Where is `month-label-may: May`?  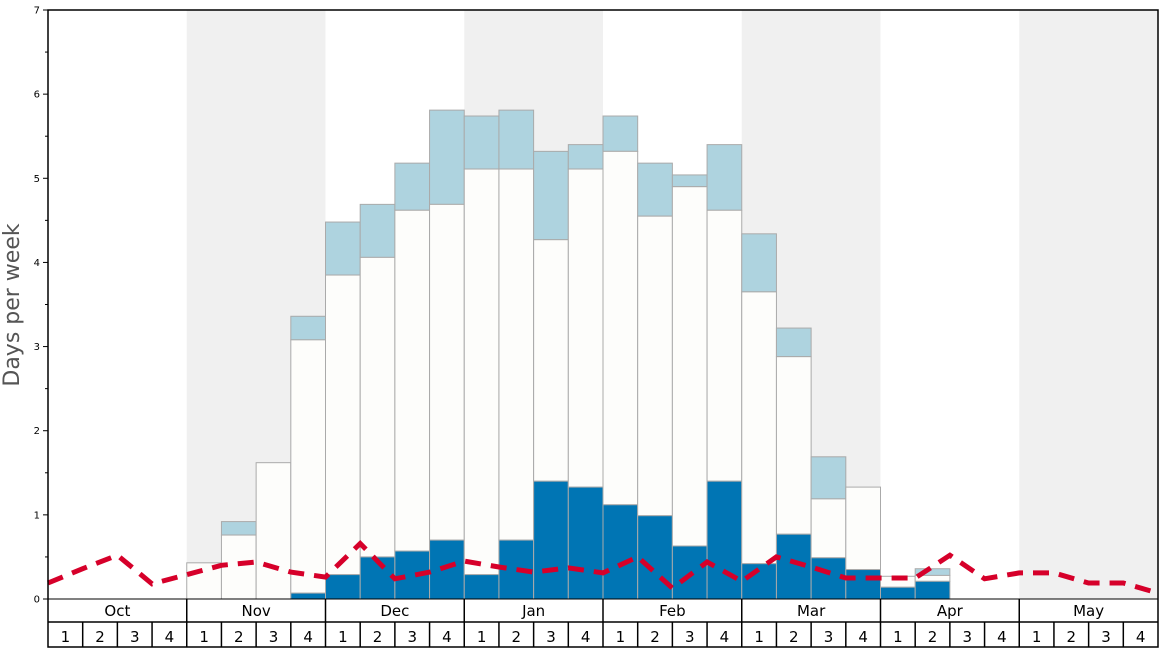 month-label-may: May is located at coordinates (1088, 611).